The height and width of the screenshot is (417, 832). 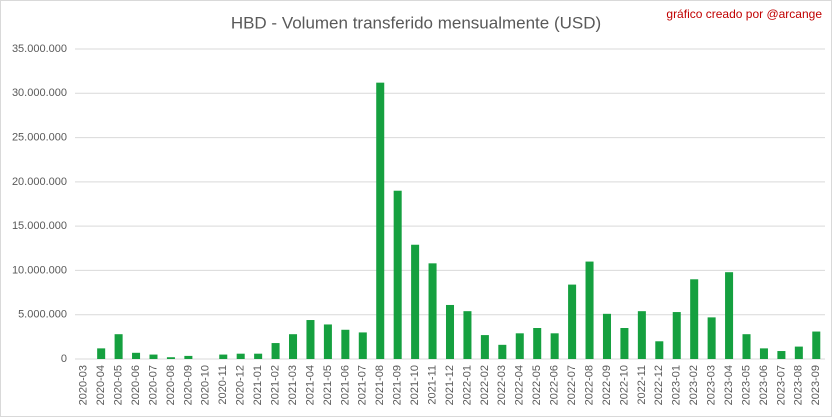 What do you see at coordinates (84, 385) in the screenshot?
I see `x-tick-label: 2020-03` at bounding box center [84, 385].